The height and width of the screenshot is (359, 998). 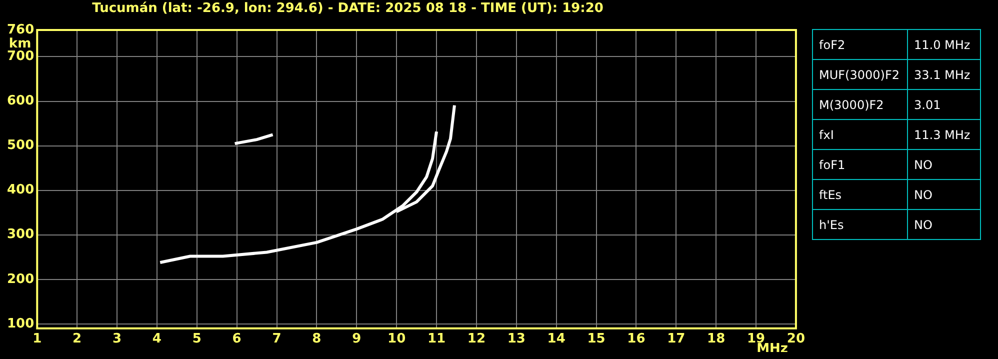 I want to click on x-tick-label: 2, so click(x=77, y=339).